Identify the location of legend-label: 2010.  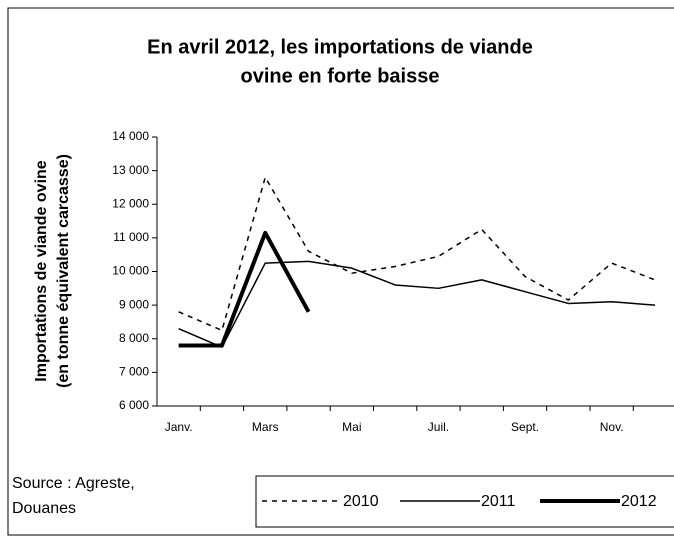
(361, 501).